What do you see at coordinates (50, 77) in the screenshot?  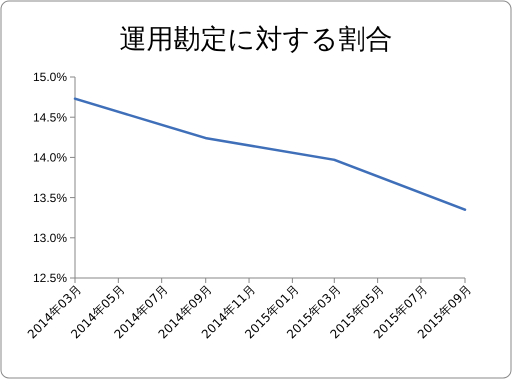 I see `y-tick-label: 15.0%` at bounding box center [50, 77].